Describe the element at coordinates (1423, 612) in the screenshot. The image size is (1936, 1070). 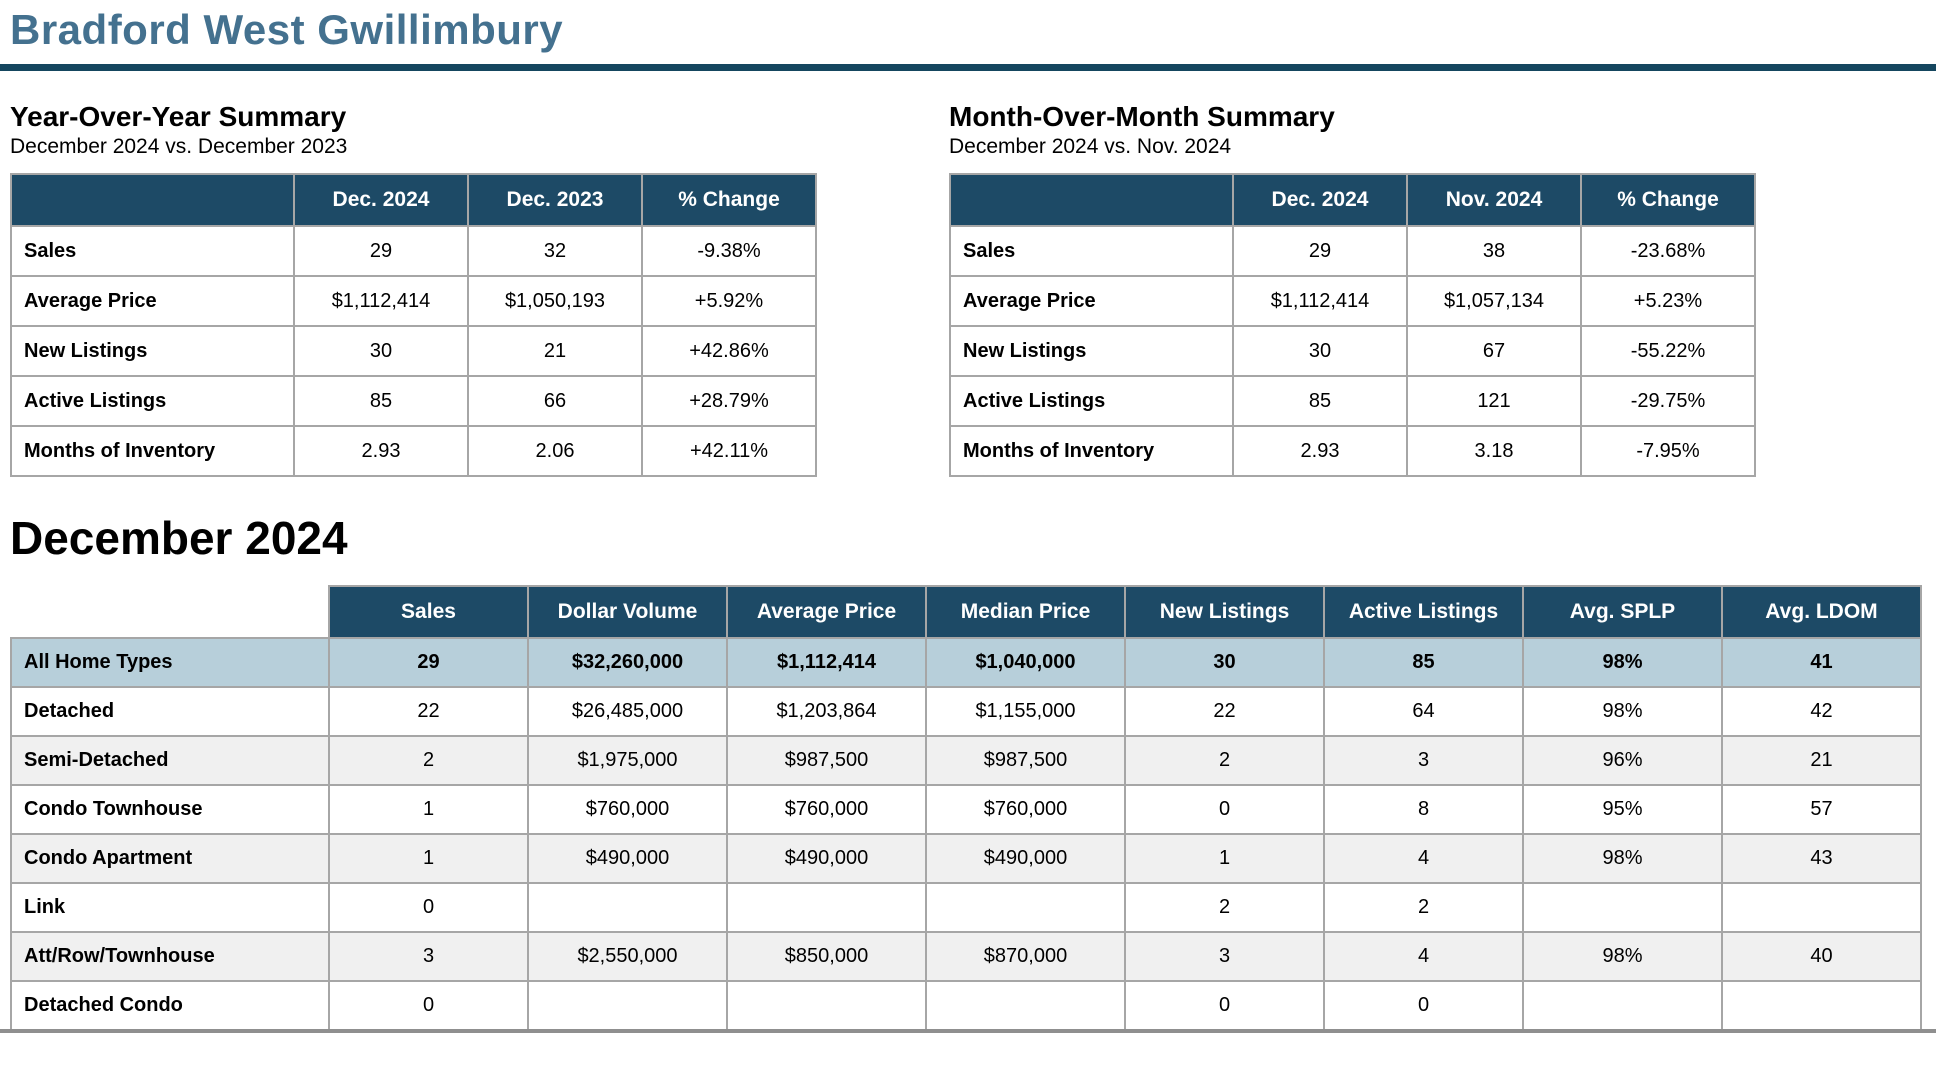
I see `column-header: Active Listings` at that location.